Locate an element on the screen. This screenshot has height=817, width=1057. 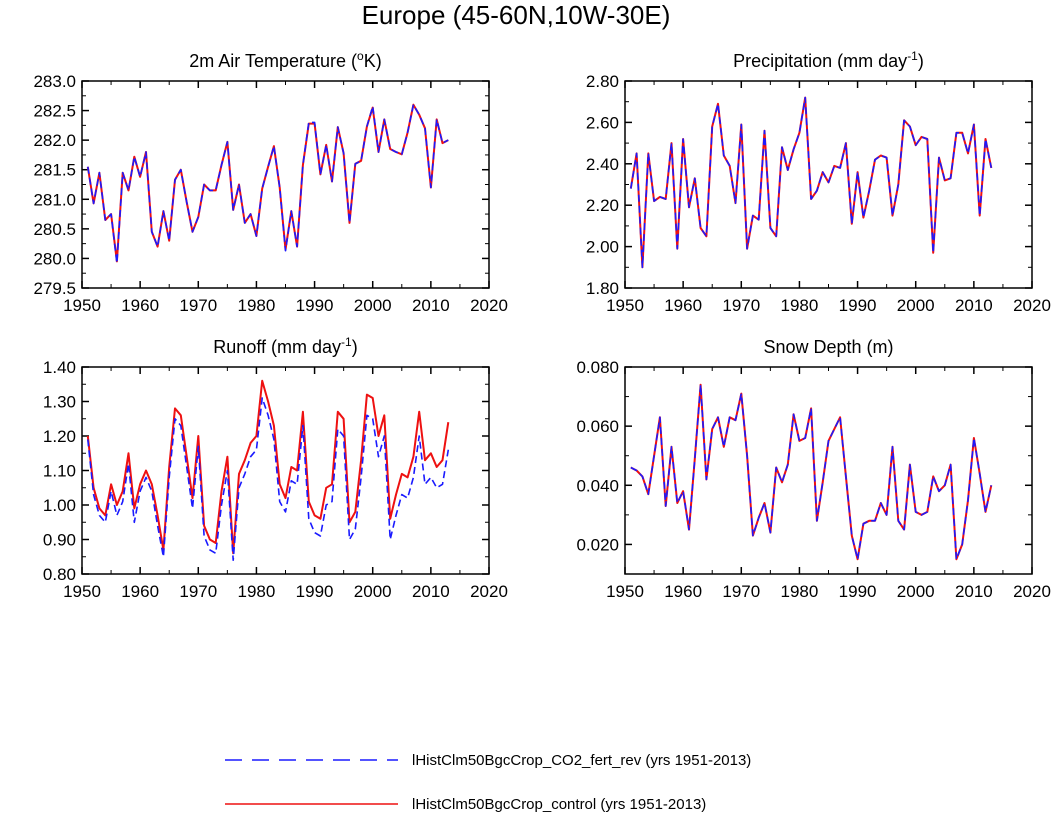
snow-depth-xtick-label: 1960 is located at coordinates (683, 591).